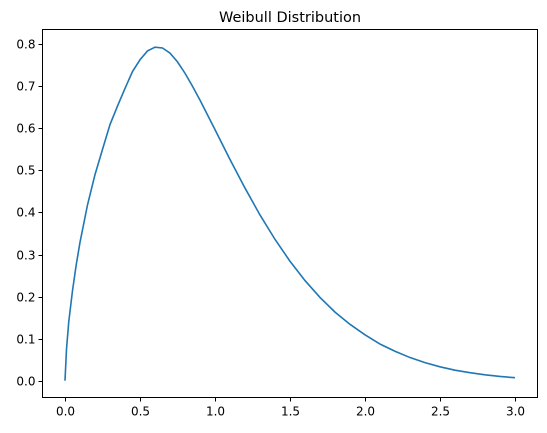  Describe the element at coordinates (25, 87) in the screenshot. I see `y-tick-label: 0.7` at that location.